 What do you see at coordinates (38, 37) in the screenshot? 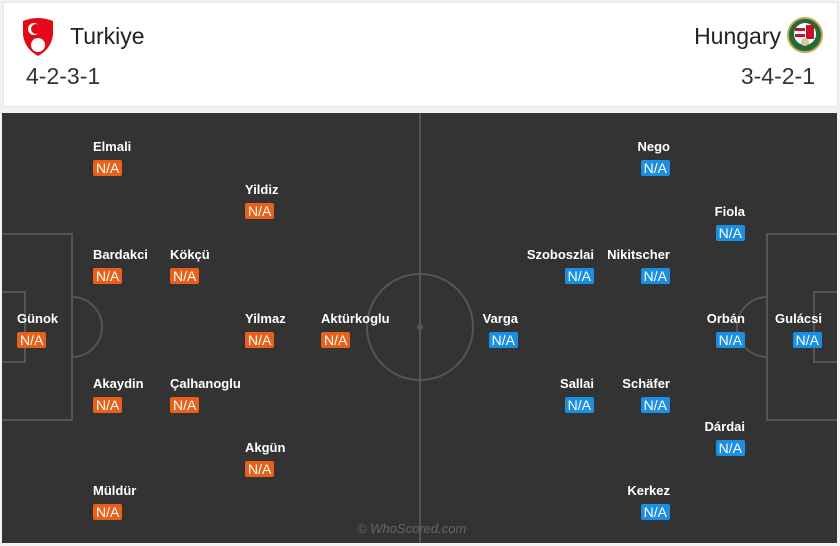
I see `turkiye-crest-icon` at bounding box center [38, 37].